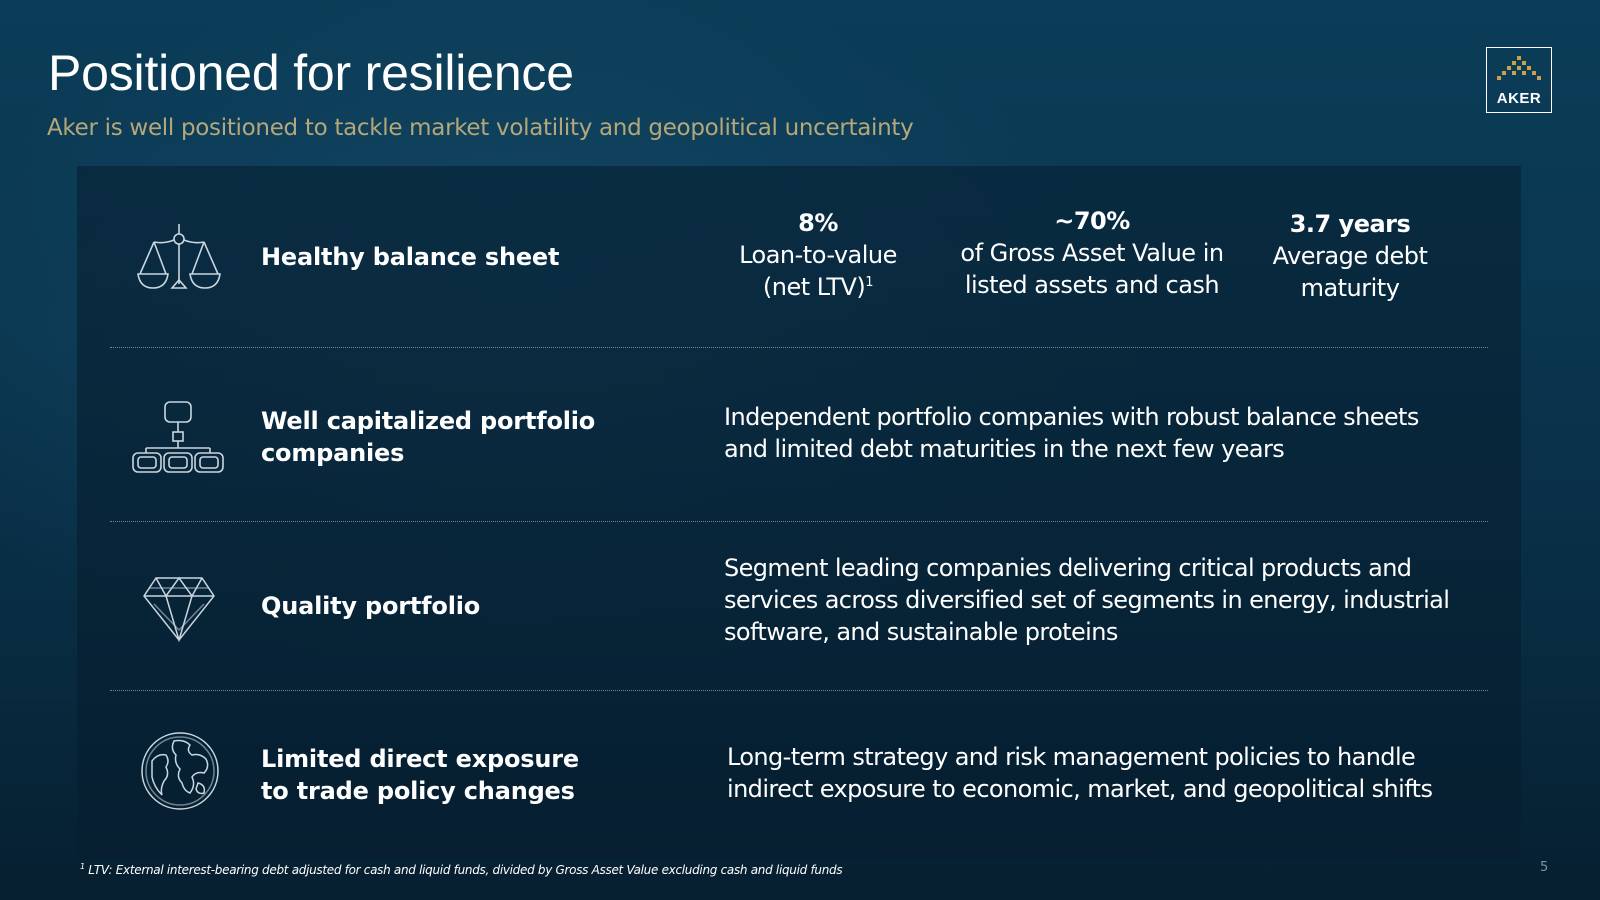  I want to click on org-chart-icon, so click(178, 437).